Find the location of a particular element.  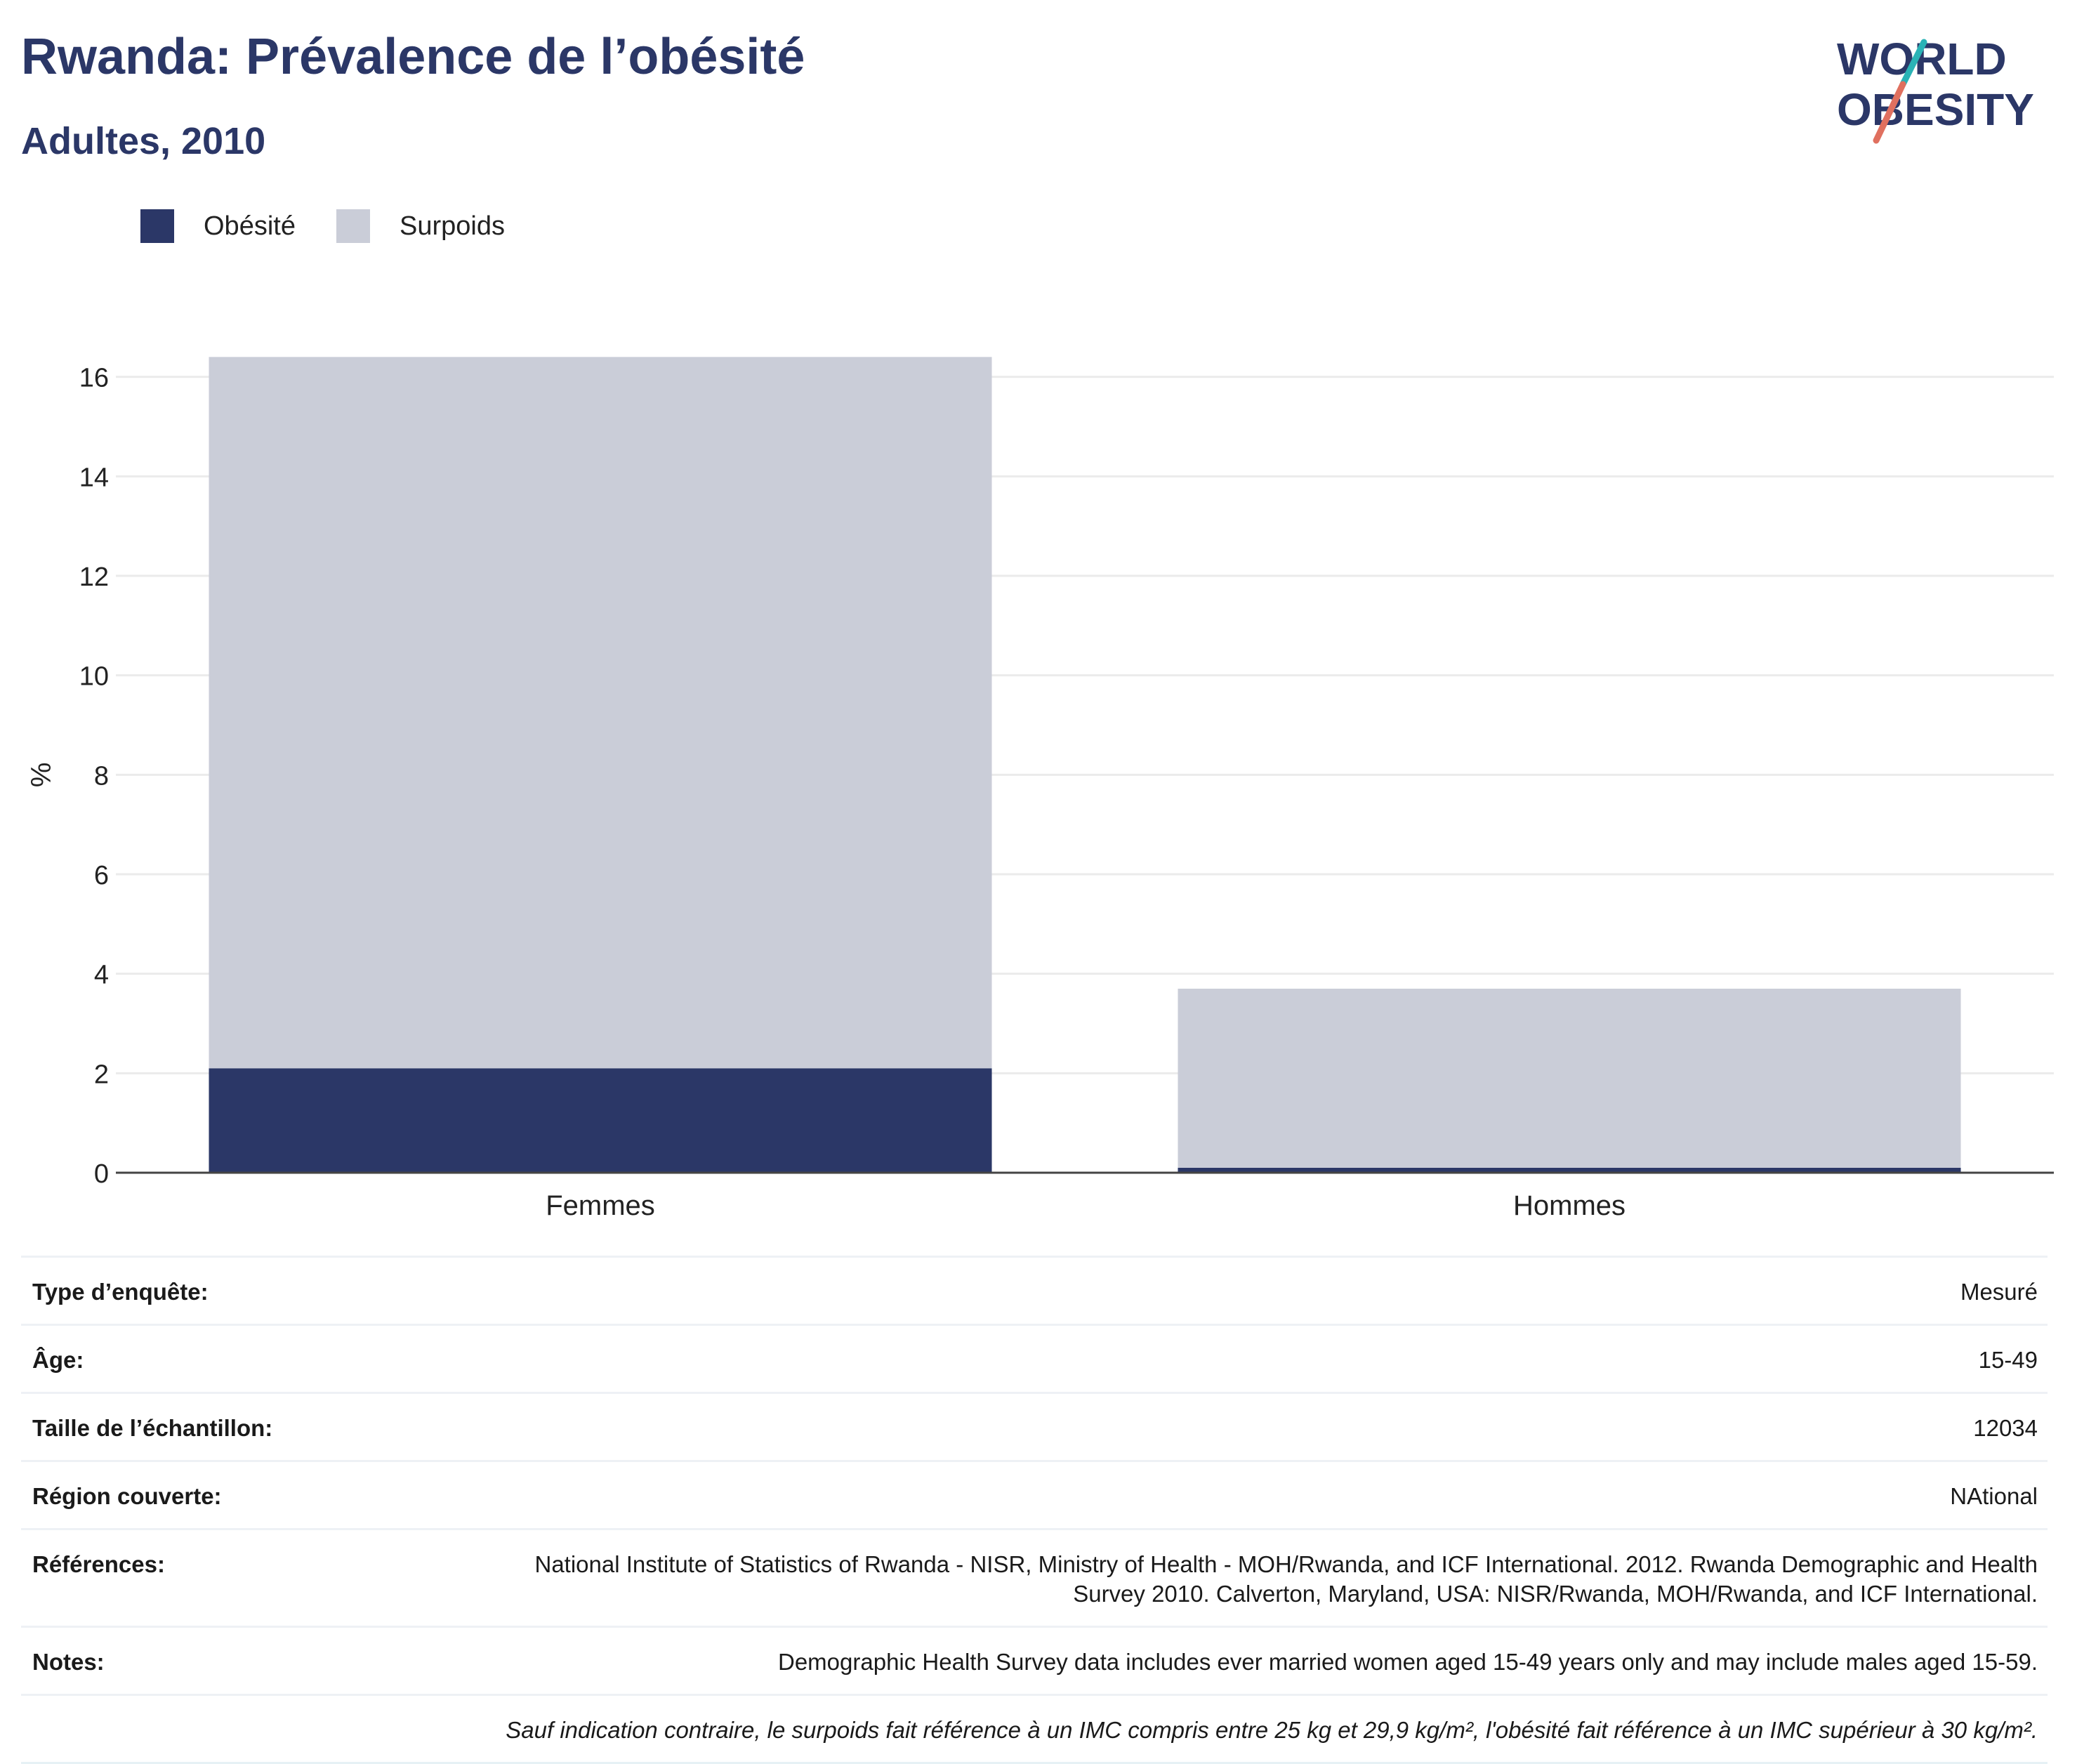

info-label: Taille de l’échantillon: is located at coordinates (152, 1428).